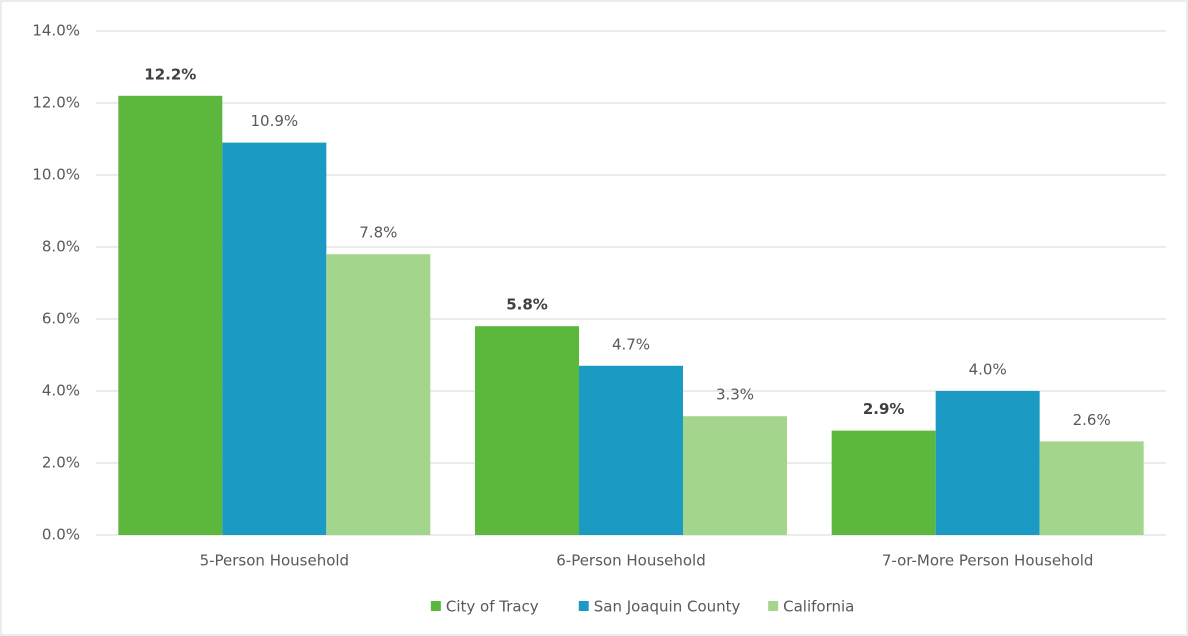  What do you see at coordinates (61, 463) in the screenshot?
I see `y-tick-label: 2.0%` at bounding box center [61, 463].